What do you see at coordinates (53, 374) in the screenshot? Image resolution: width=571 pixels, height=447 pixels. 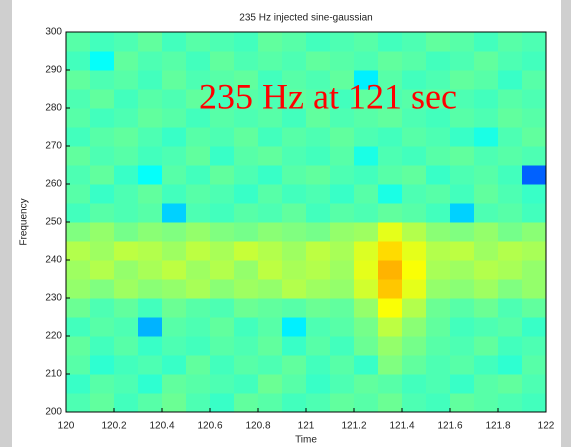 I see `y-tick-label: 210` at bounding box center [53, 374].